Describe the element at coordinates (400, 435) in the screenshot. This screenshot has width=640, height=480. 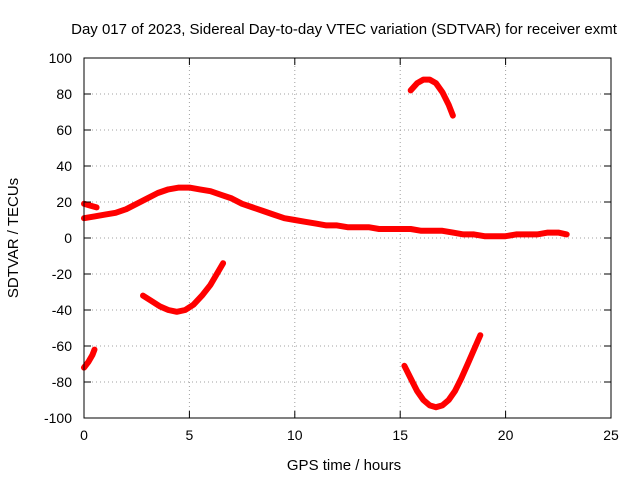
I see `x-tick-label: 15` at that location.